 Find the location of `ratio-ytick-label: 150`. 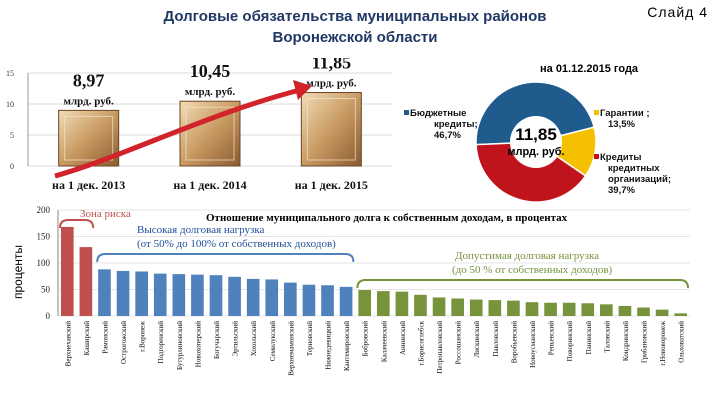

ratio-ytick-label: 150 is located at coordinates (44, 237).